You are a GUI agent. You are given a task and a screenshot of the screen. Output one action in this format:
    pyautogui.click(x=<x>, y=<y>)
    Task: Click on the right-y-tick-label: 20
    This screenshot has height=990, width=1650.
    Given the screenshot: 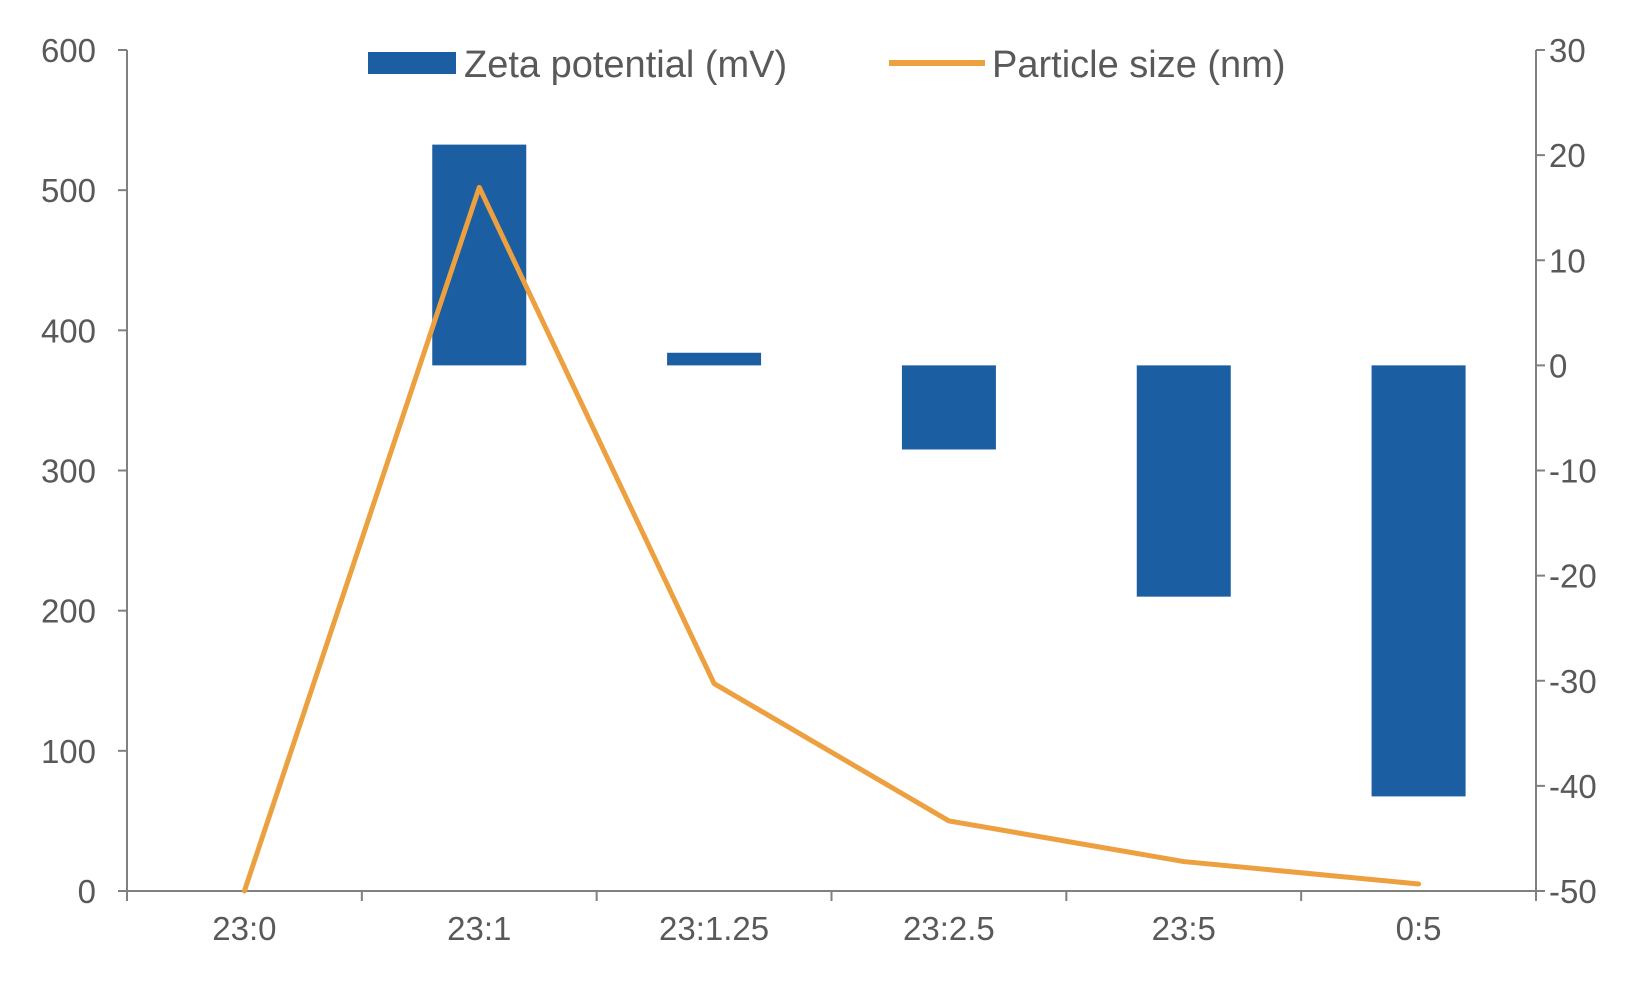 What is the action you would take?
    pyautogui.click(x=1567, y=155)
    